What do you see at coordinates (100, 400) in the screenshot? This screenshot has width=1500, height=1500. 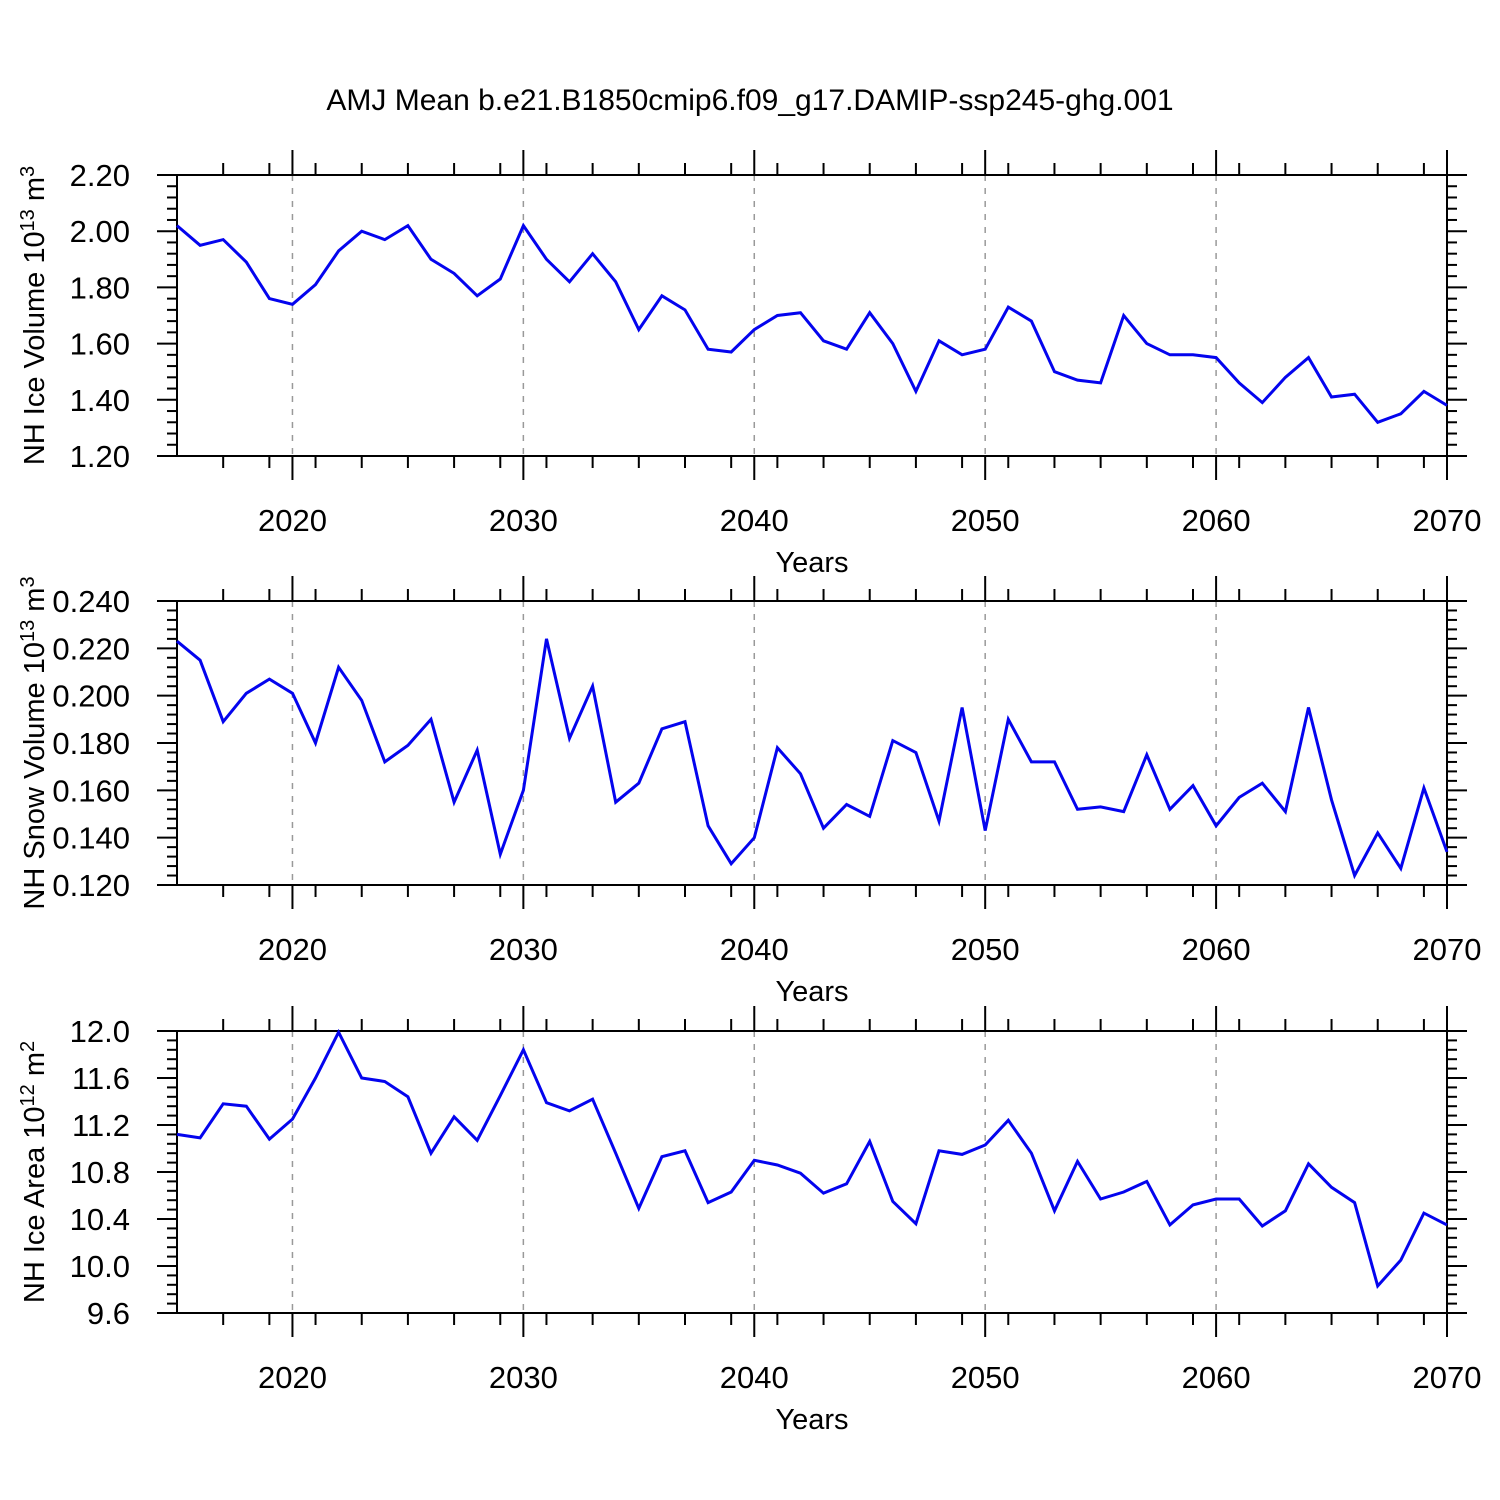 I see `y-tick-label: 1.40` at bounding box center [100, 400].